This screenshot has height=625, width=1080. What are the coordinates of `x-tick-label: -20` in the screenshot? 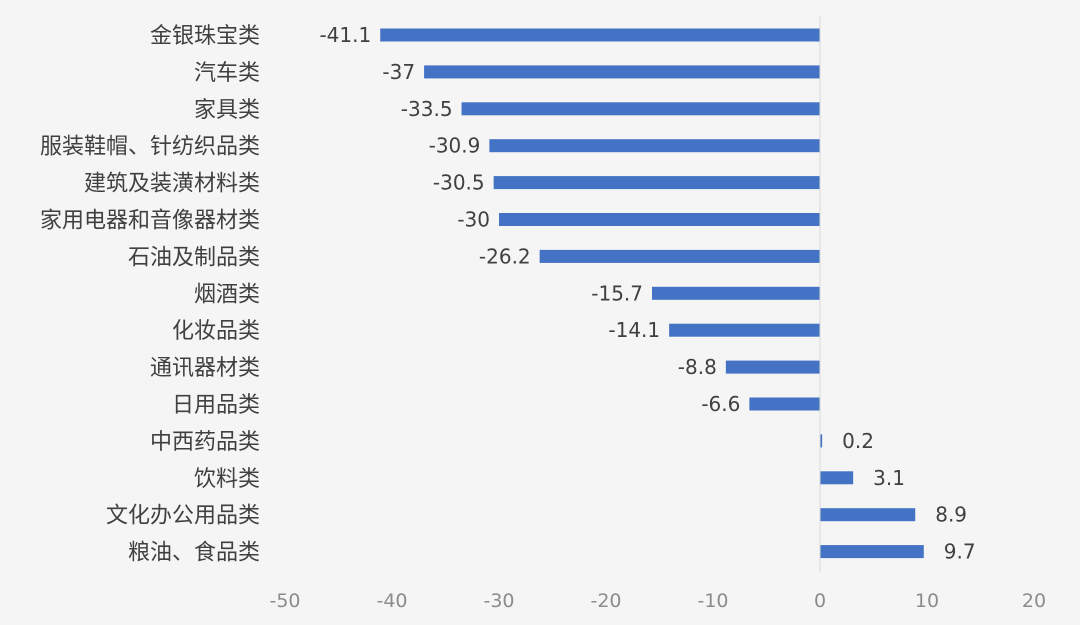 It's located at (605, 601).